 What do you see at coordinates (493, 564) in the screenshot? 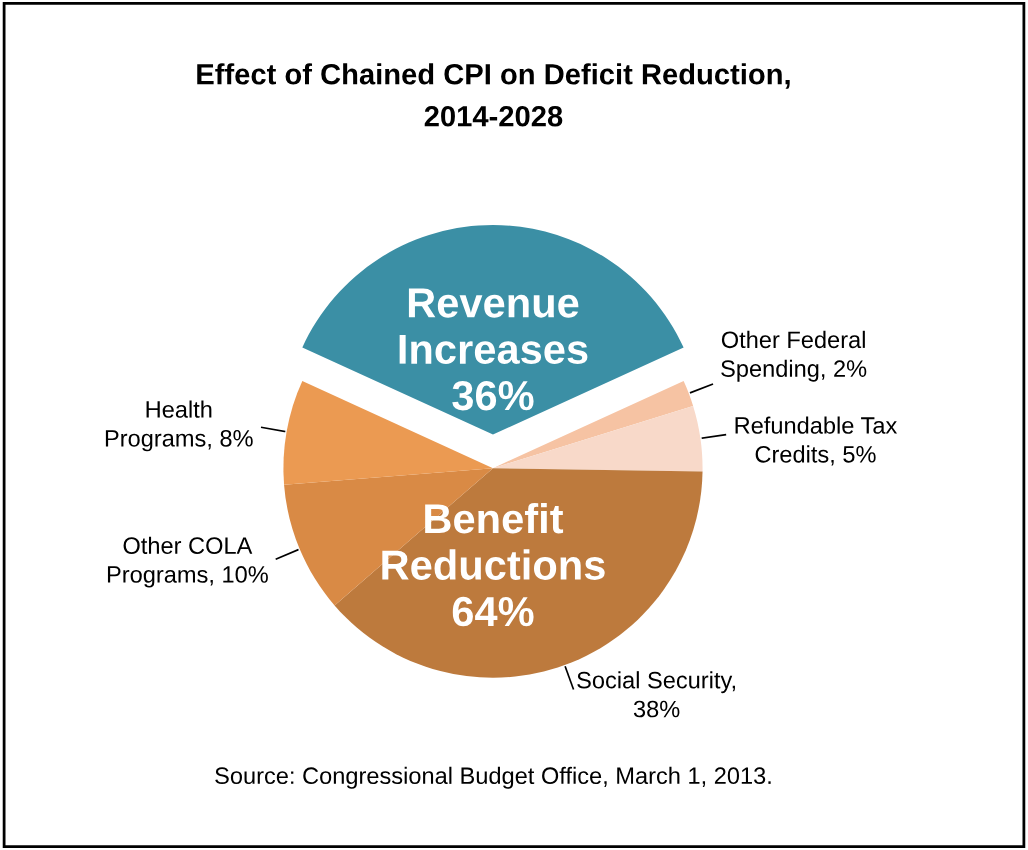
I see `text: Benefit Reductions 64%` at bounding box center [493, 564].